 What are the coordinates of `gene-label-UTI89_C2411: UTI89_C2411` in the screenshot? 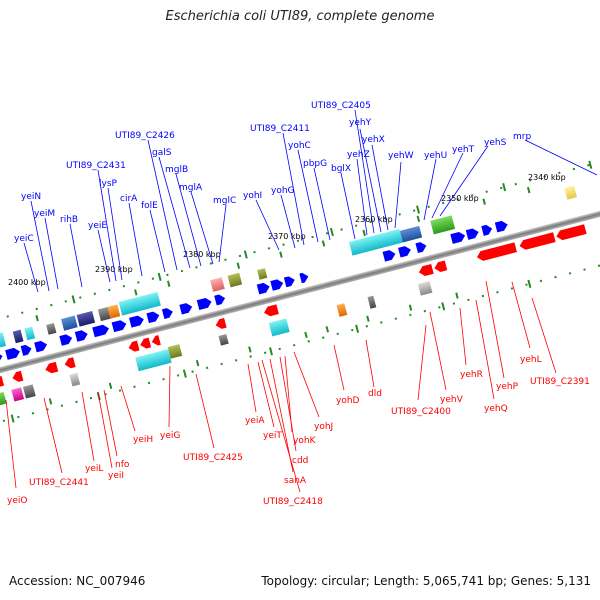 It's located at (280, 129).